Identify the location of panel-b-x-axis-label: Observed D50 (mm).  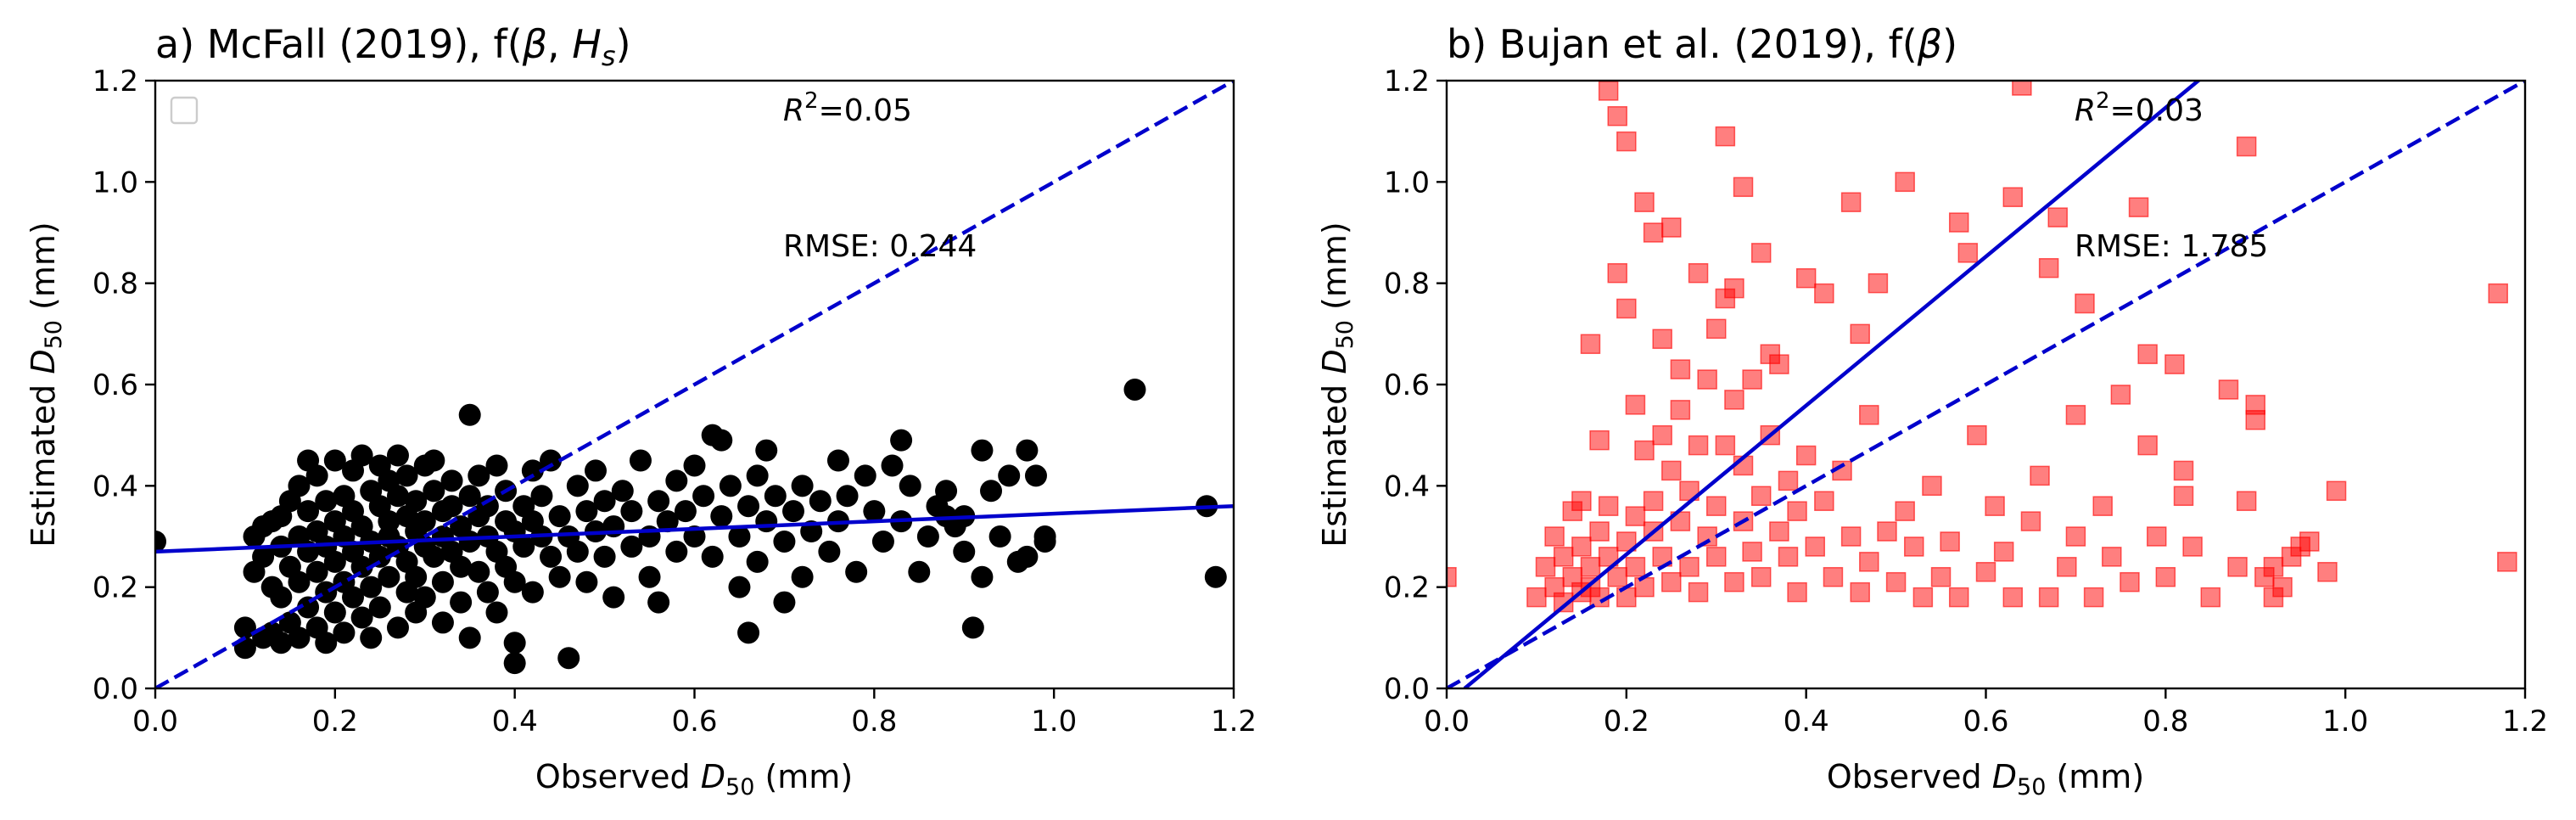
(1986, 779).